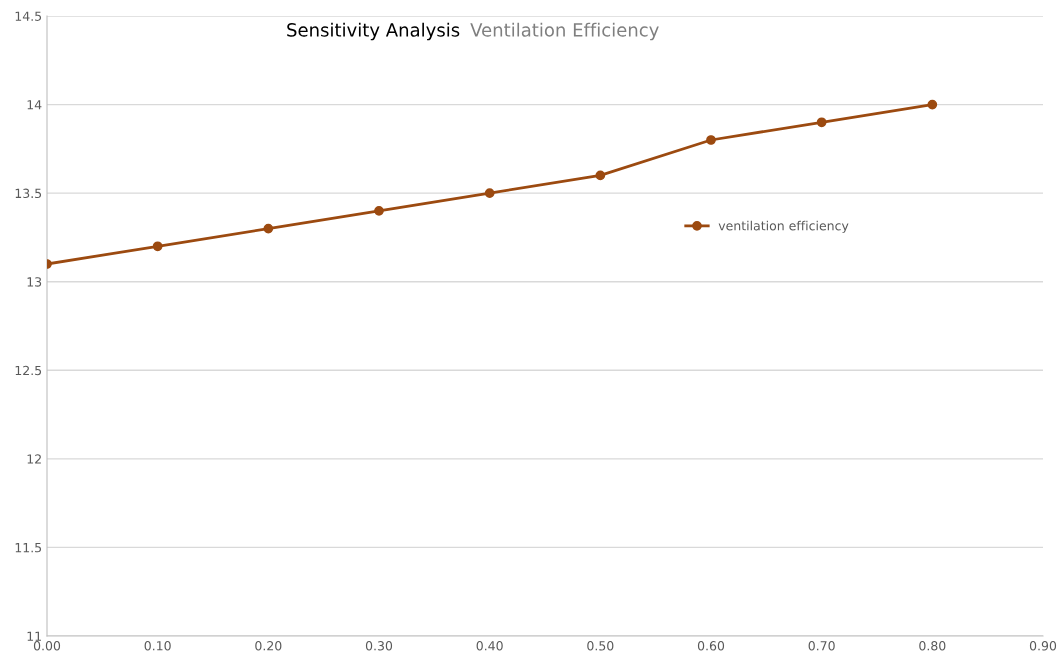 This screenshot has height=666, width=1062. Describe the element at coordinates (28, 16) in the screenshot. I see `y-tick-label: 14.5` at that location.